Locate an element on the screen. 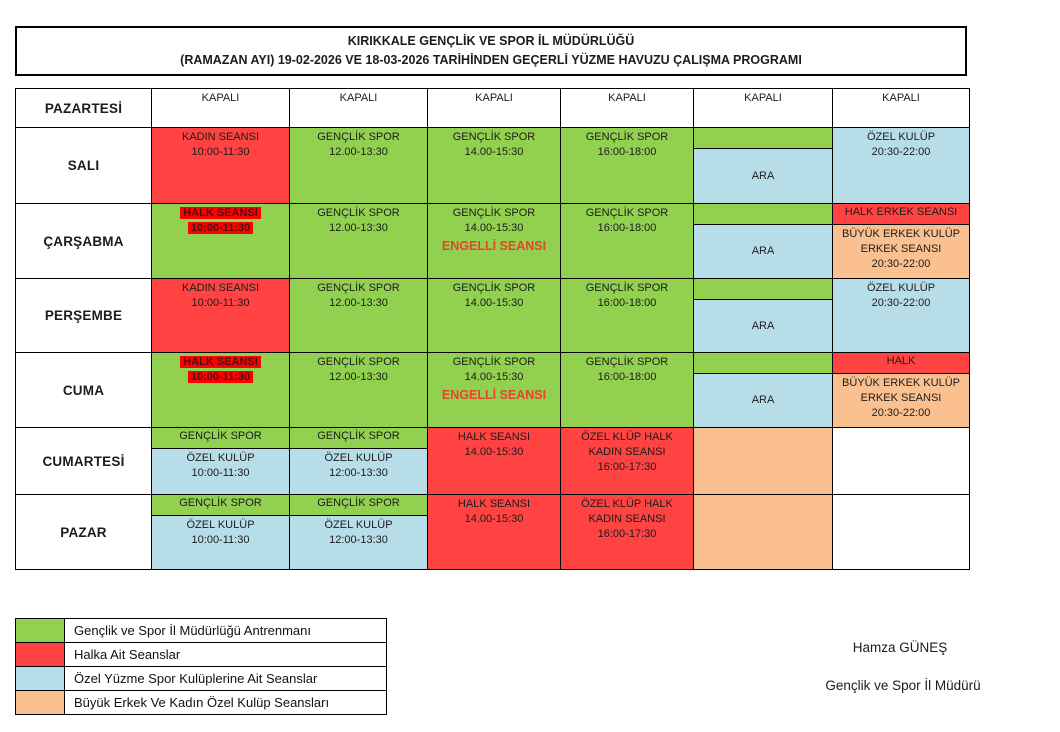 The image size is (1060, 732). session-segment: KADIN SEANSI 10:00-11:30 is located at coordinates (220, 315).